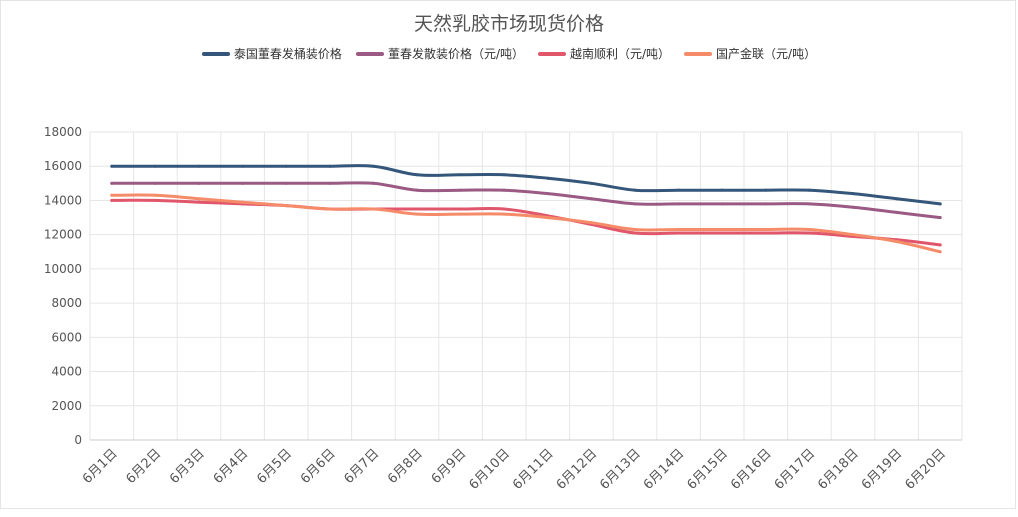 The image size is (1018, 517). Describe the element at coordinates (63, 166) in the screenshot. I see `y-tick-label: 16000` at that location.